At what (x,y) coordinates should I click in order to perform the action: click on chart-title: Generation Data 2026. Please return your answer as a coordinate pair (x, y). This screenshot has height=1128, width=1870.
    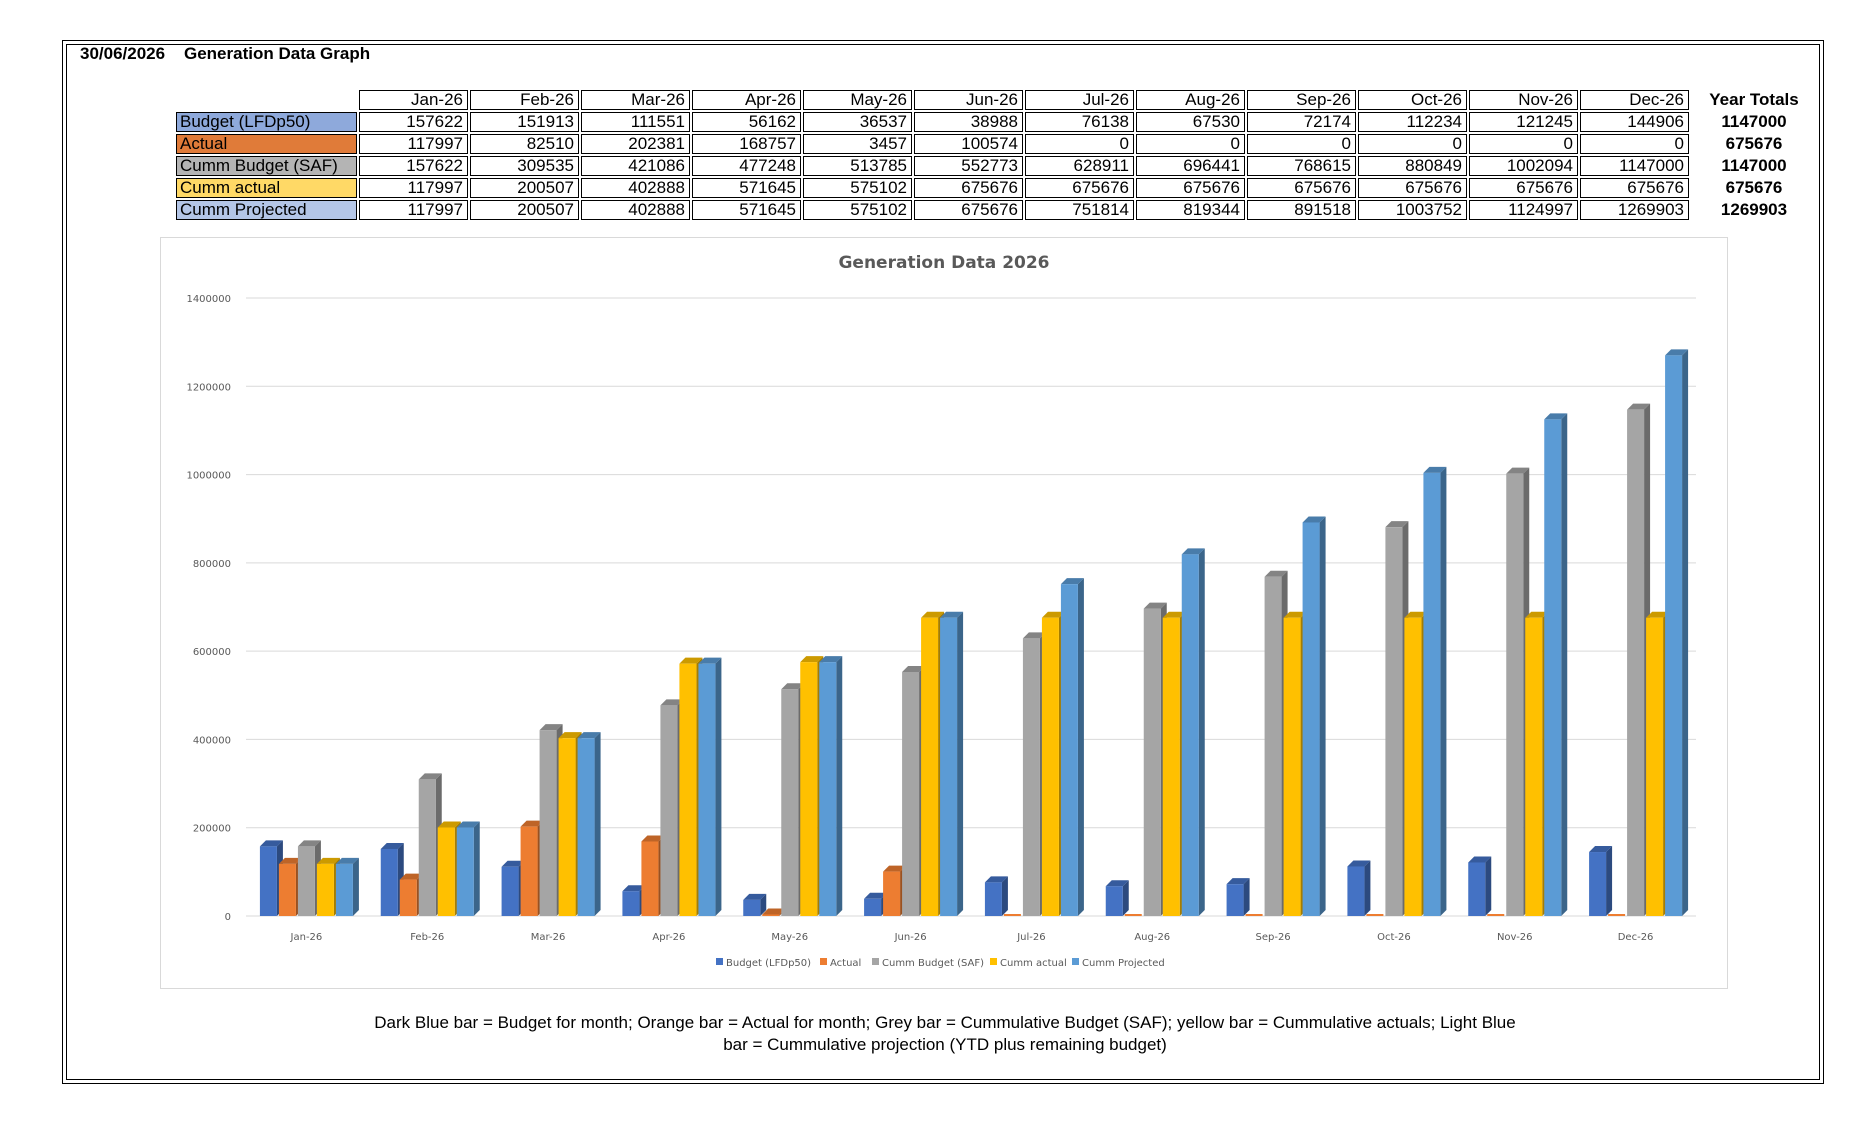
    Looking at the image, I should click on (943, 263).